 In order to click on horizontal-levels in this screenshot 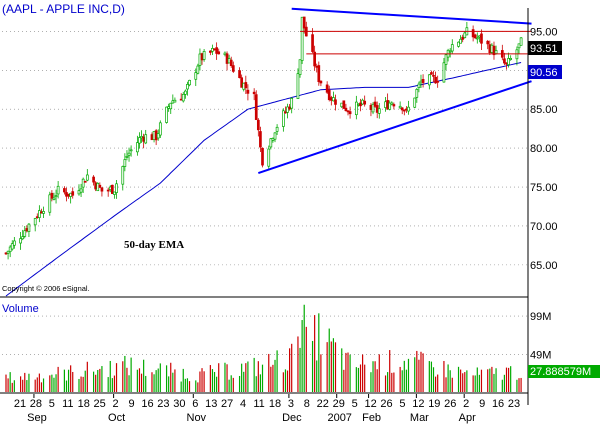, I will do `click(416, 42)`.